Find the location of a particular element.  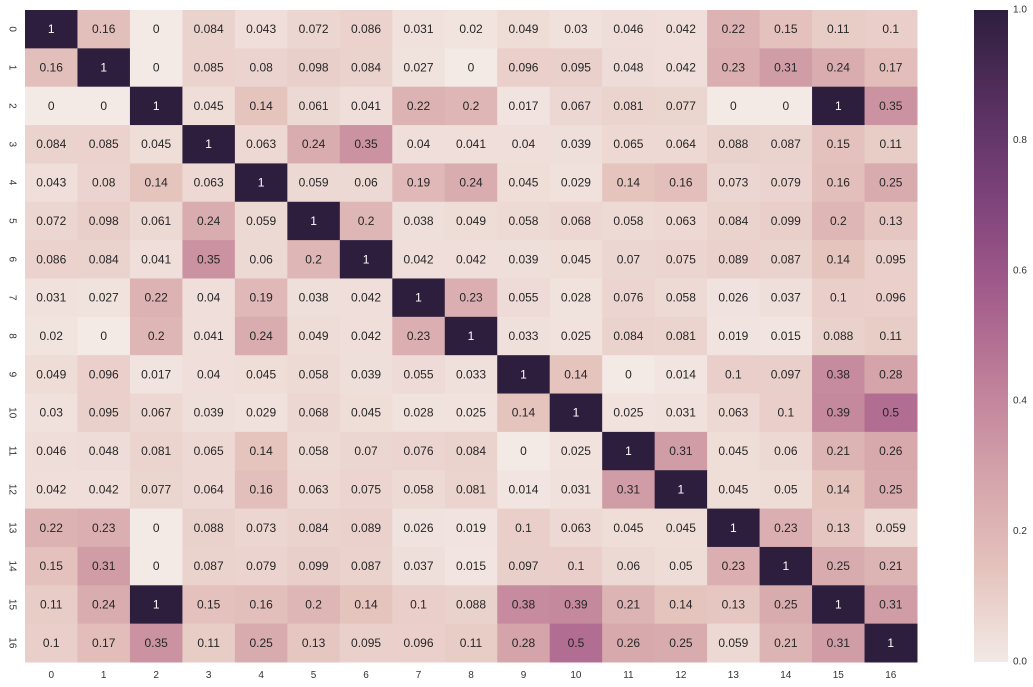

cell-annotation-12-1: 0.042 is located at coordinates (104, 489).